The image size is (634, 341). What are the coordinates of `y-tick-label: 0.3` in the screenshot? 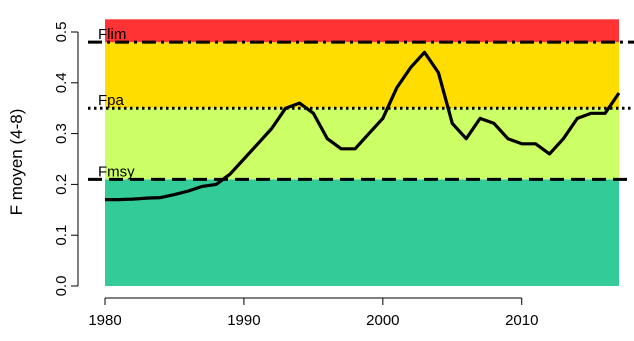 It's located at (61, 133).